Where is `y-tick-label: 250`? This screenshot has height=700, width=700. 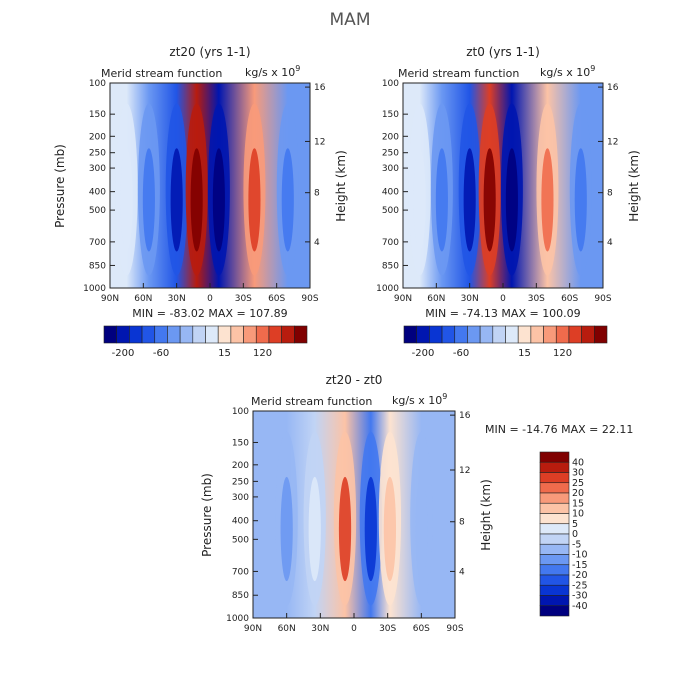 y-tick-label: 250 is located at coordinates (240, 482).